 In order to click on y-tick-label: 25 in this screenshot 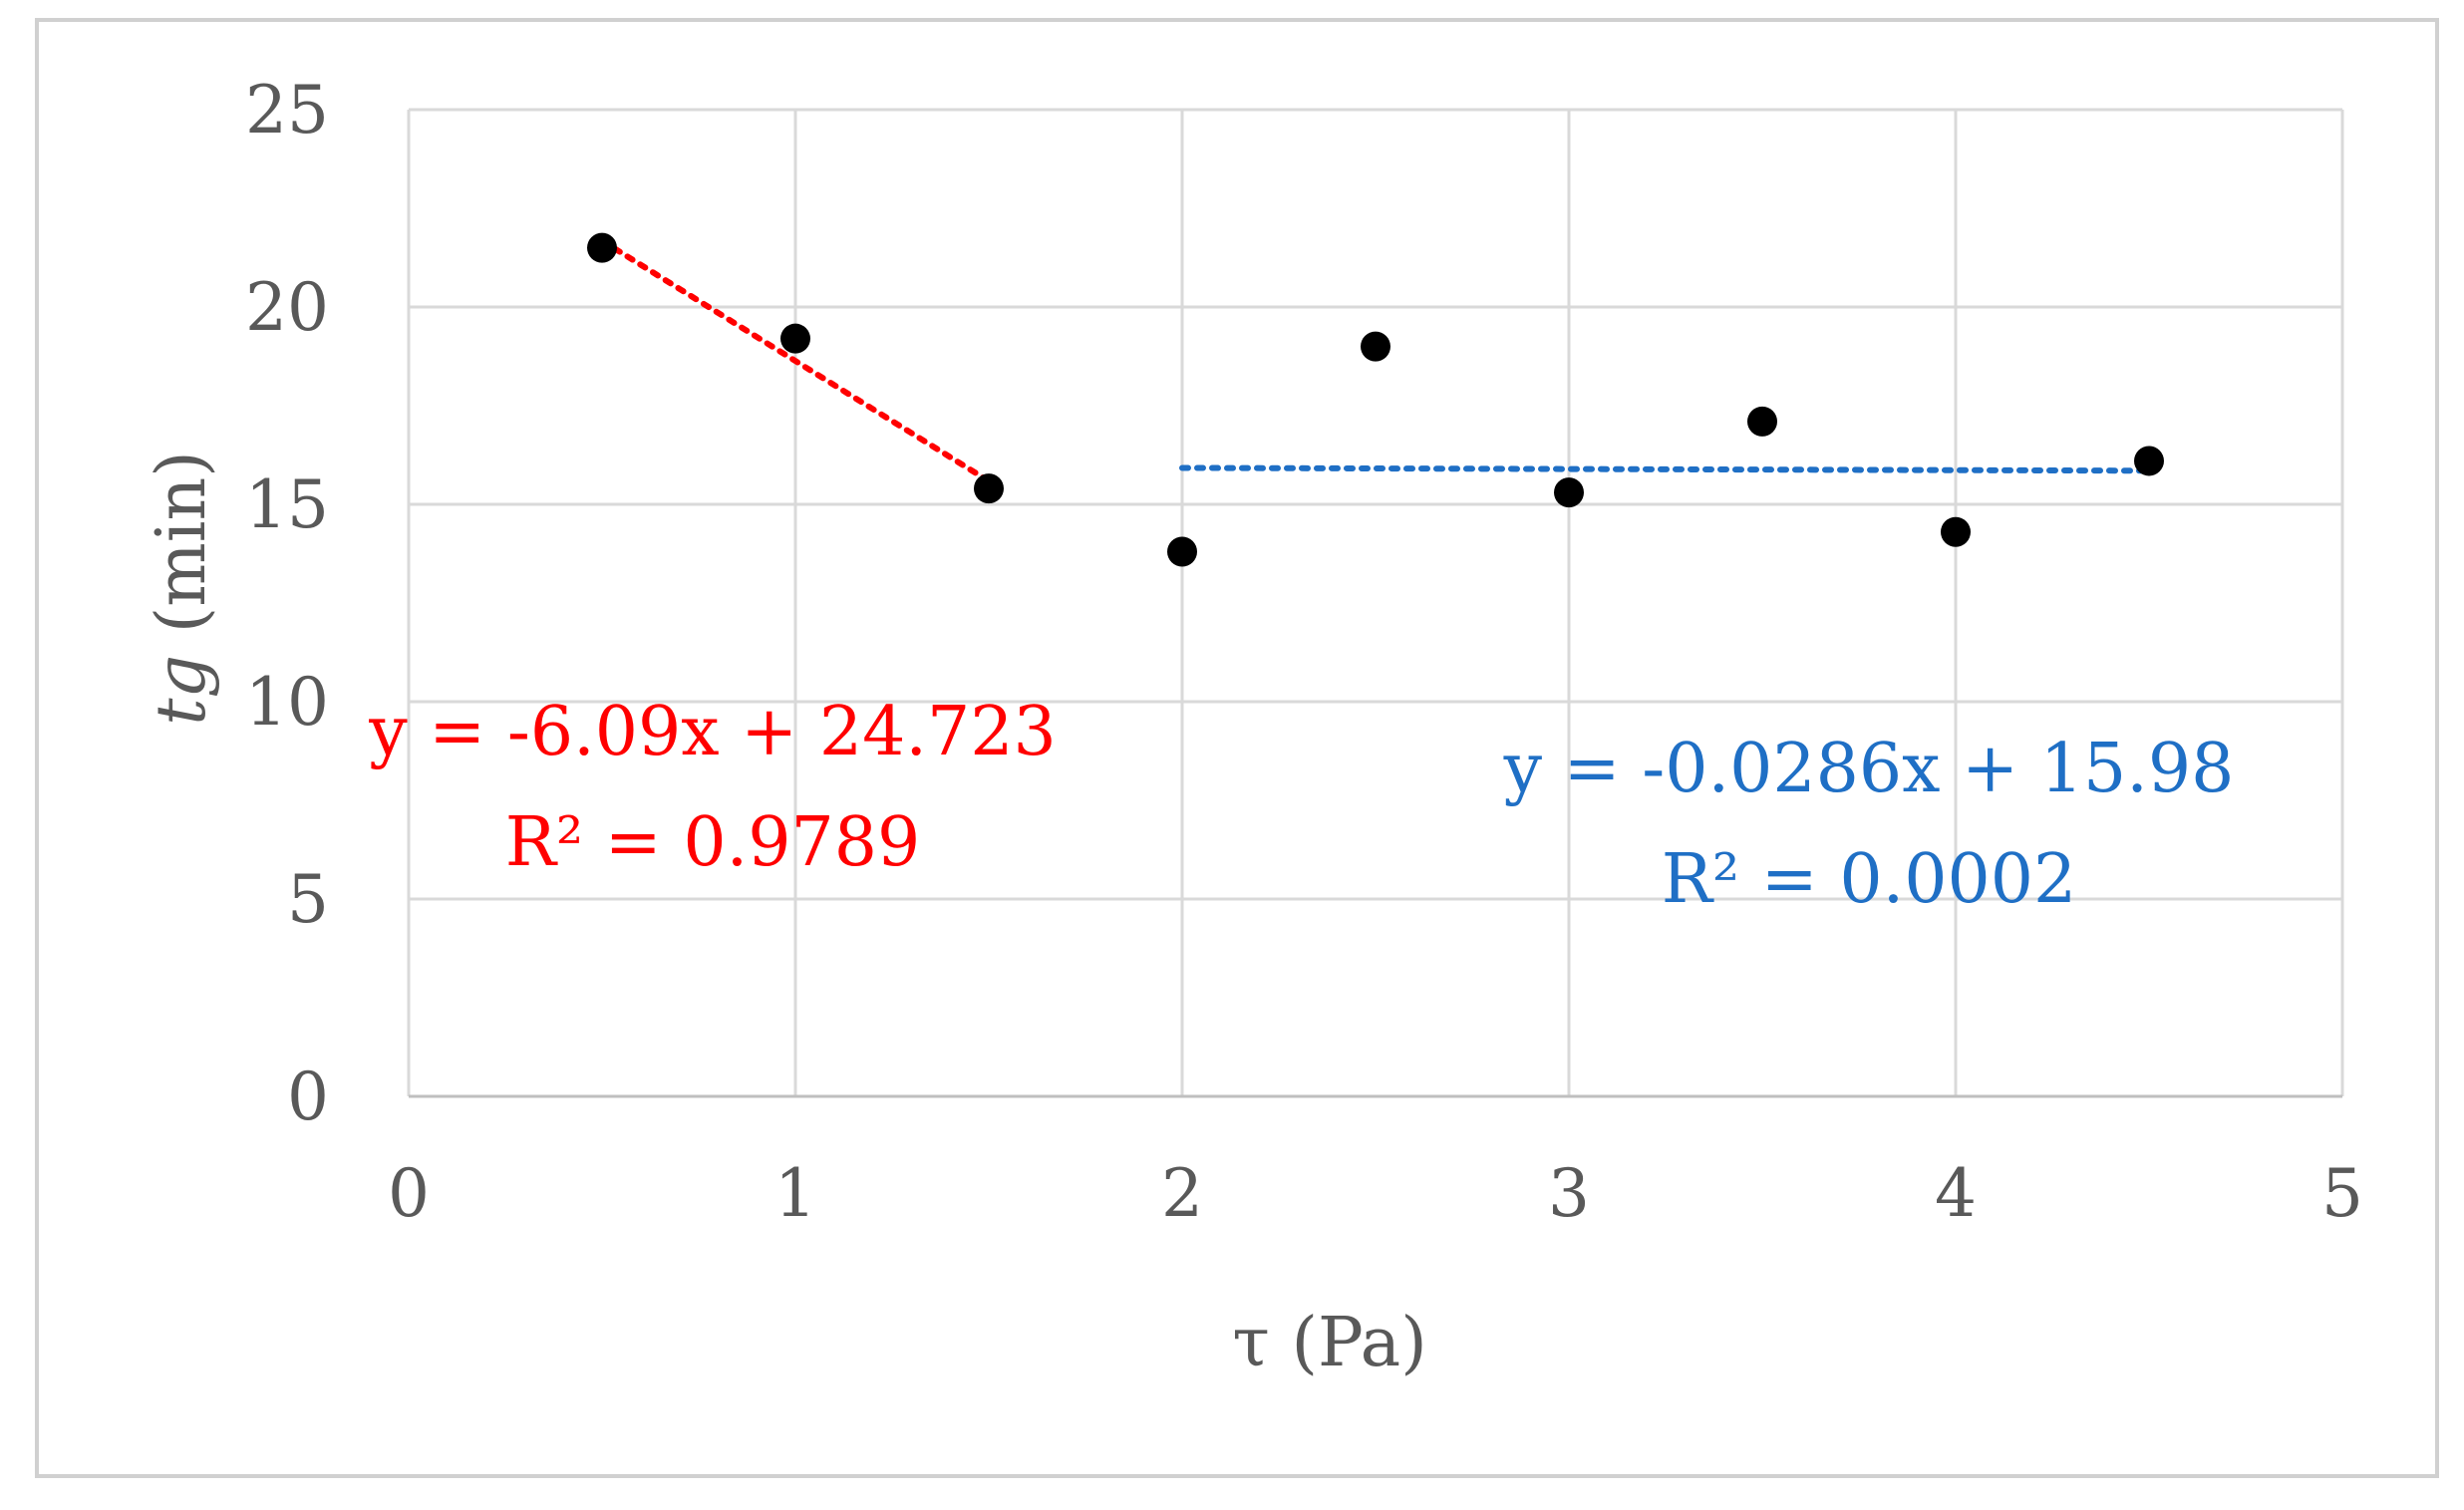, I will do `click(287, 110)`.